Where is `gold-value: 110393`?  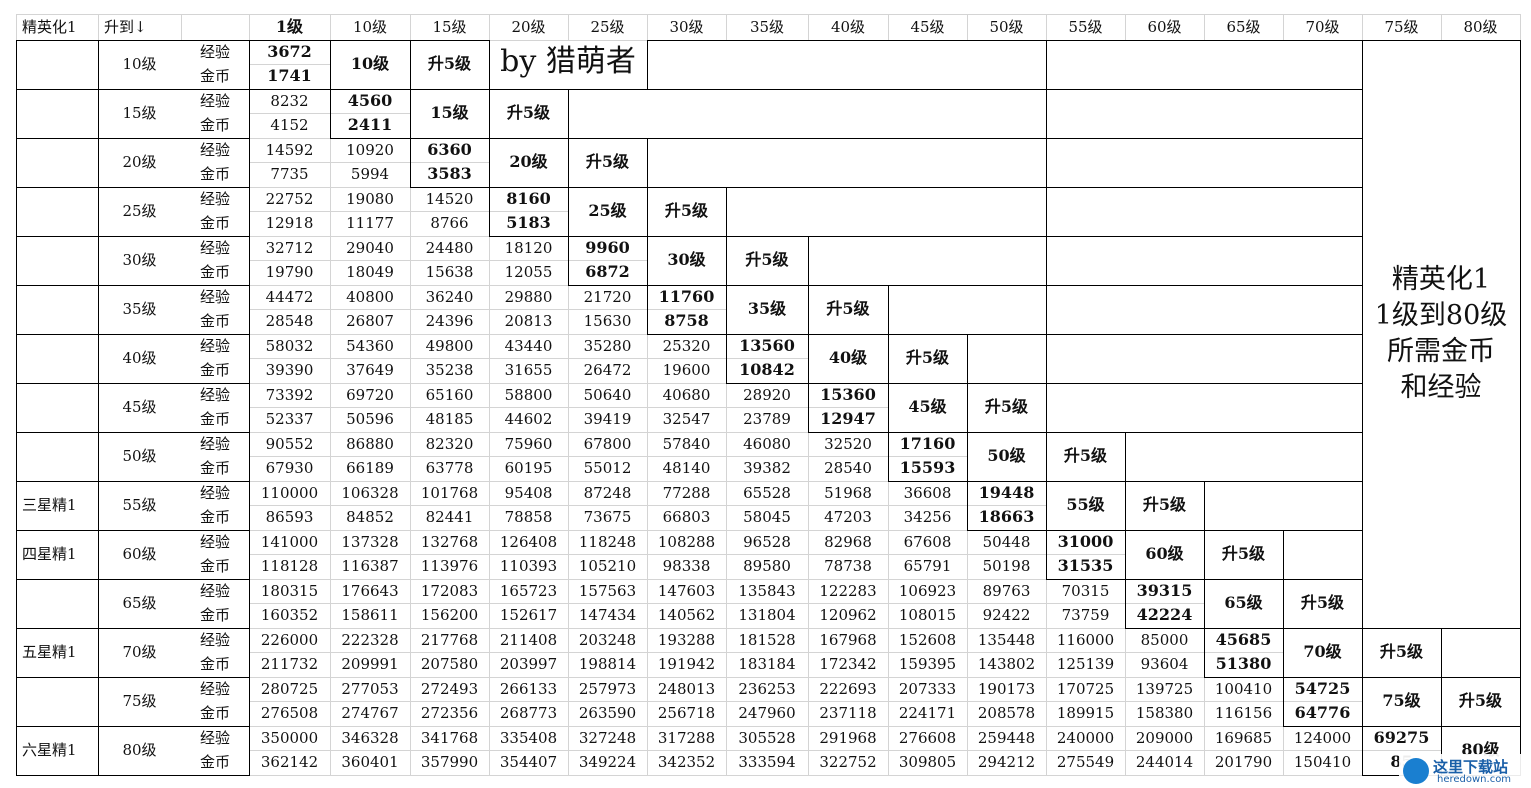
gold-value: 110393 is located at coordinates (528, 566).